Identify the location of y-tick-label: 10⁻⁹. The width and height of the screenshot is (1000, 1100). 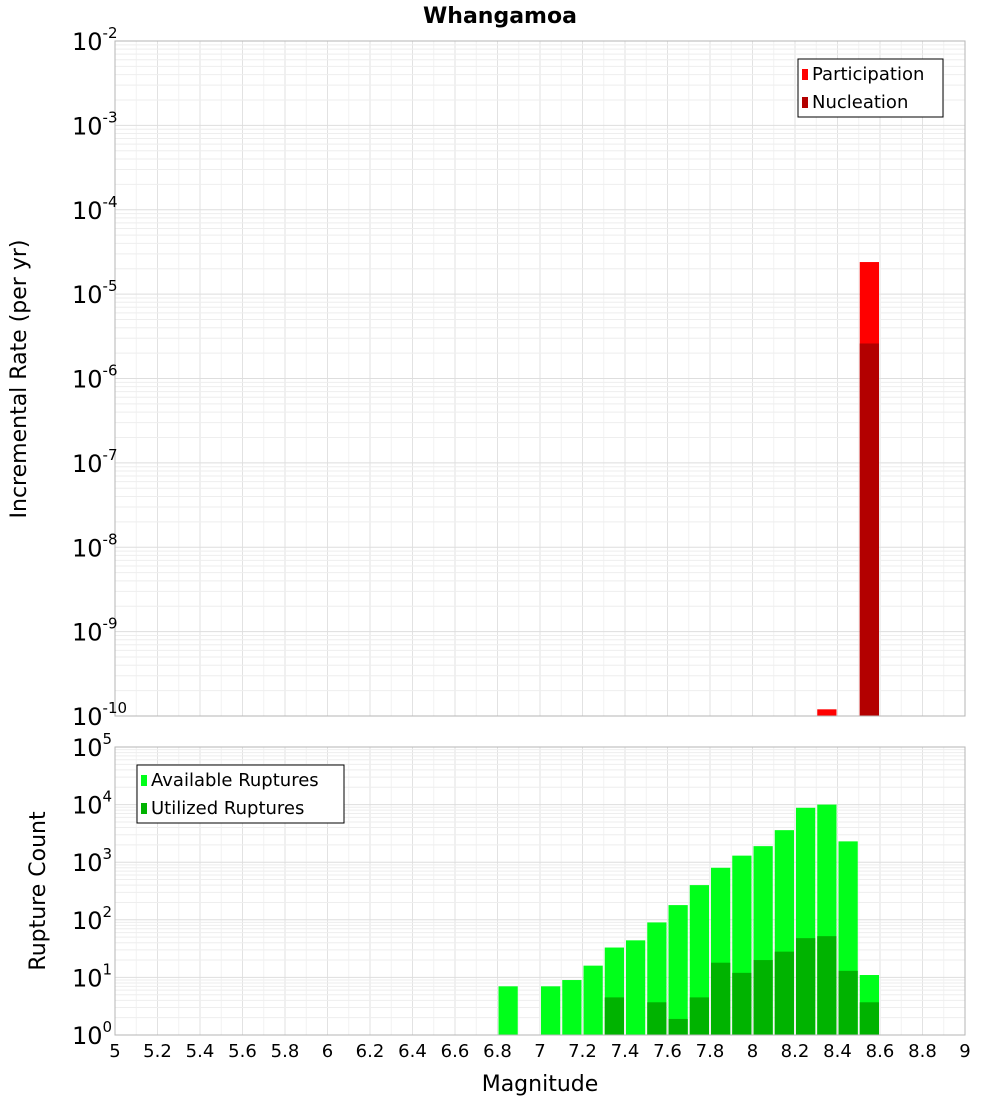
(95, 631).